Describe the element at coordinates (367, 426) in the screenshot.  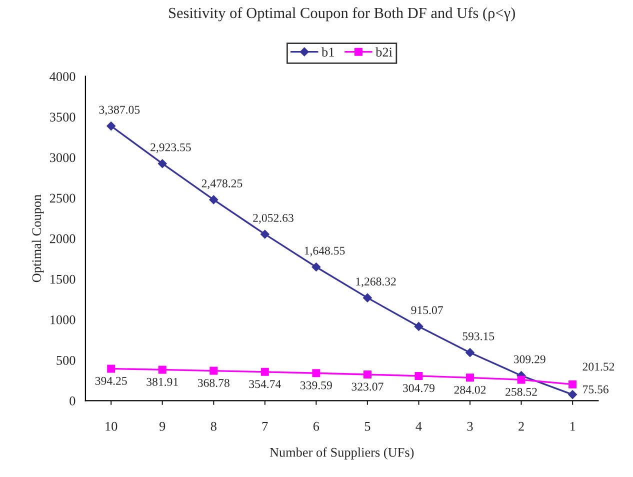
I see `x-tick-label: 5` at that location.